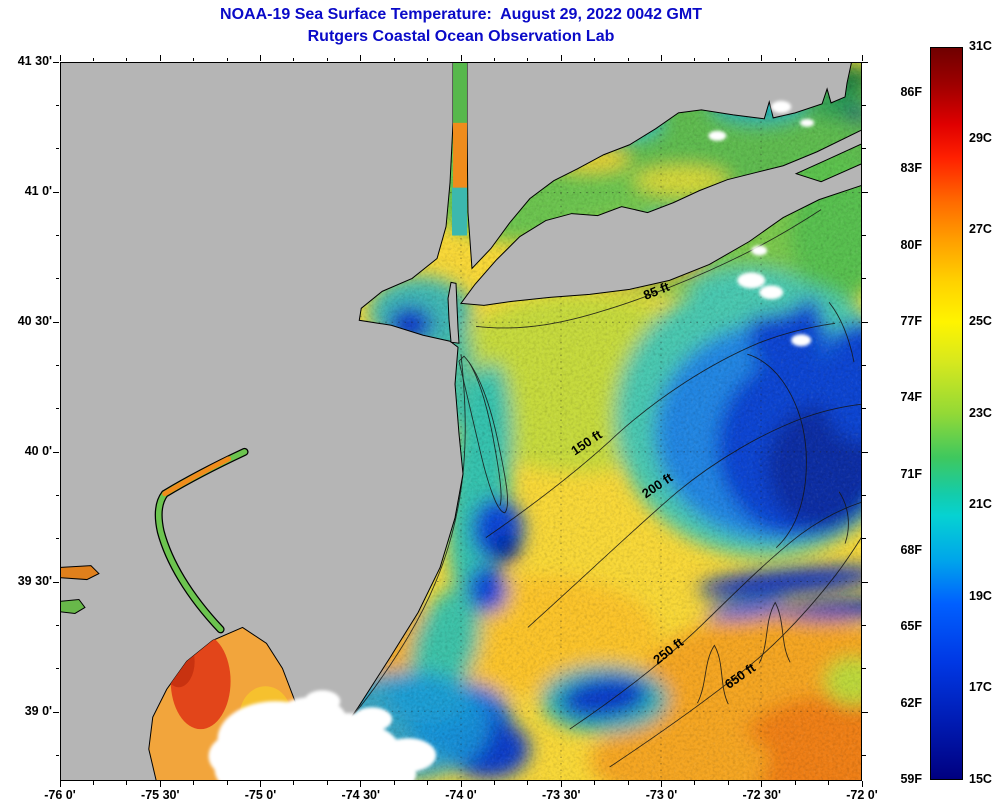  What do you see at coordinates (911, 702) in the screenshot?
I see `colorbar-fahrenheit-label: 62F` at bounding box center [911, 702].